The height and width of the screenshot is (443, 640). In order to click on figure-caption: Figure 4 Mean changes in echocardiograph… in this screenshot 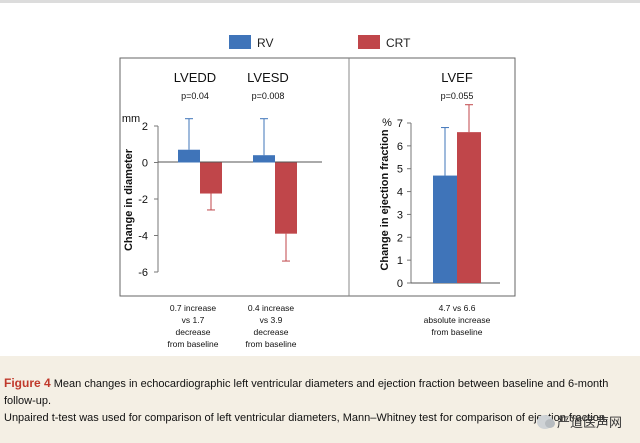, I will do `click(320, 401)`.